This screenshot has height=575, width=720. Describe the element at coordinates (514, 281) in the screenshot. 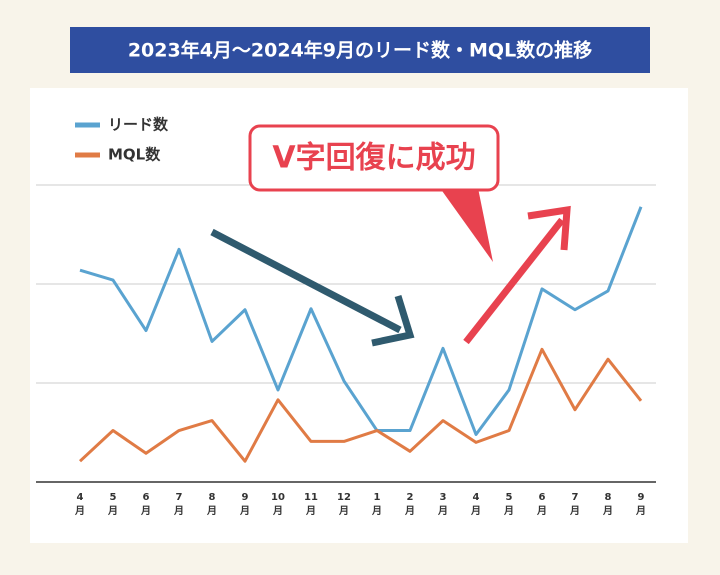

I see `up-arrow` at that location.